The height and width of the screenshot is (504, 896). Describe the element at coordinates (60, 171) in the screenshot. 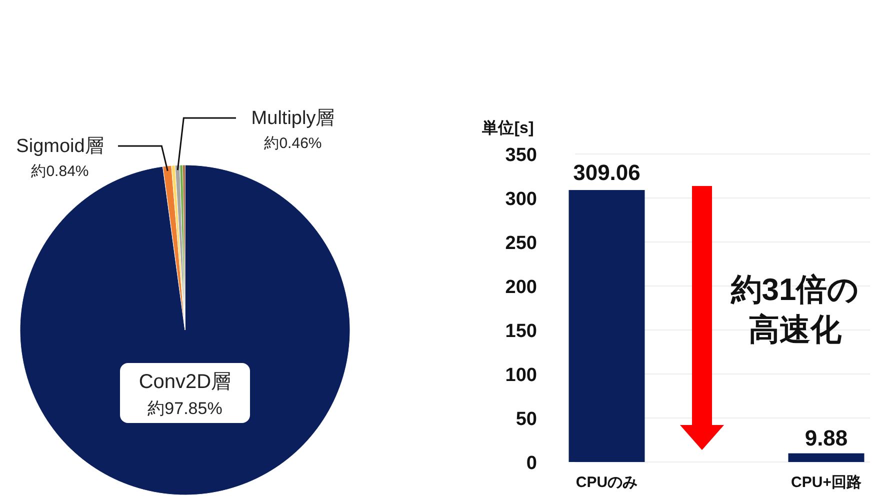

I see `data-label: 約0.84%` at that location.